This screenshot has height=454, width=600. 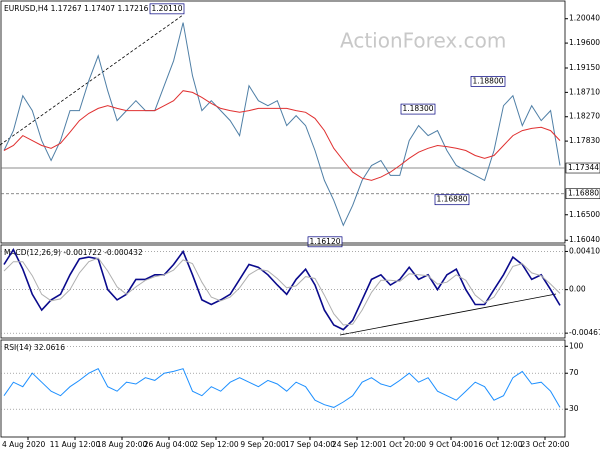 I want to click on y-tick-label: -0.004678, so click(x=584, y=332).